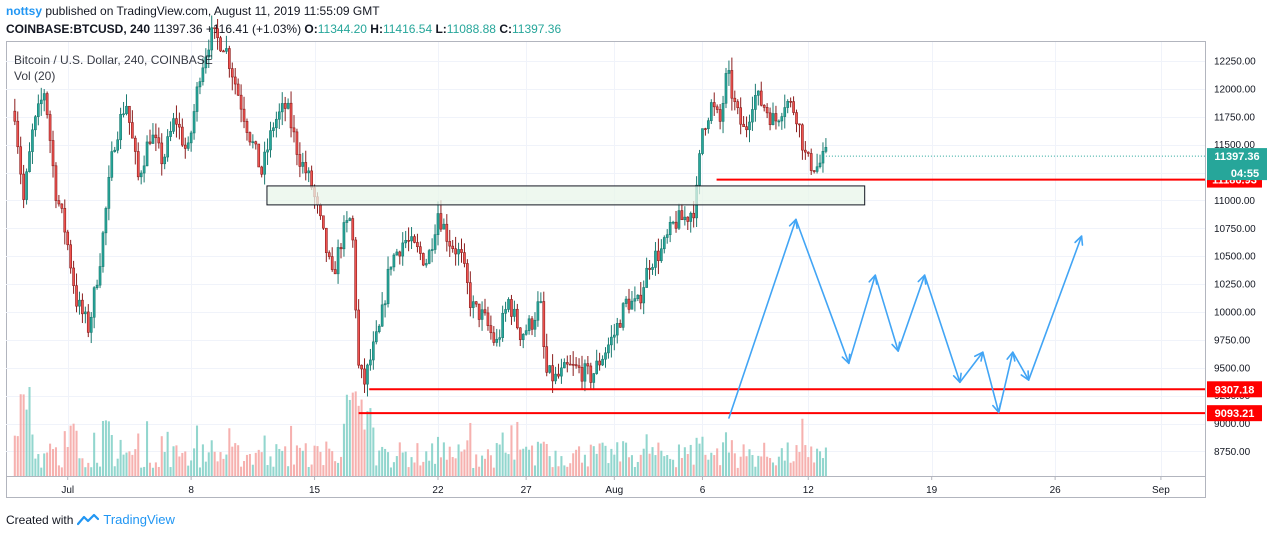 The width and height of the screenshot is (1274, 537). I want to click on resistance-zone, so click(566, 195).